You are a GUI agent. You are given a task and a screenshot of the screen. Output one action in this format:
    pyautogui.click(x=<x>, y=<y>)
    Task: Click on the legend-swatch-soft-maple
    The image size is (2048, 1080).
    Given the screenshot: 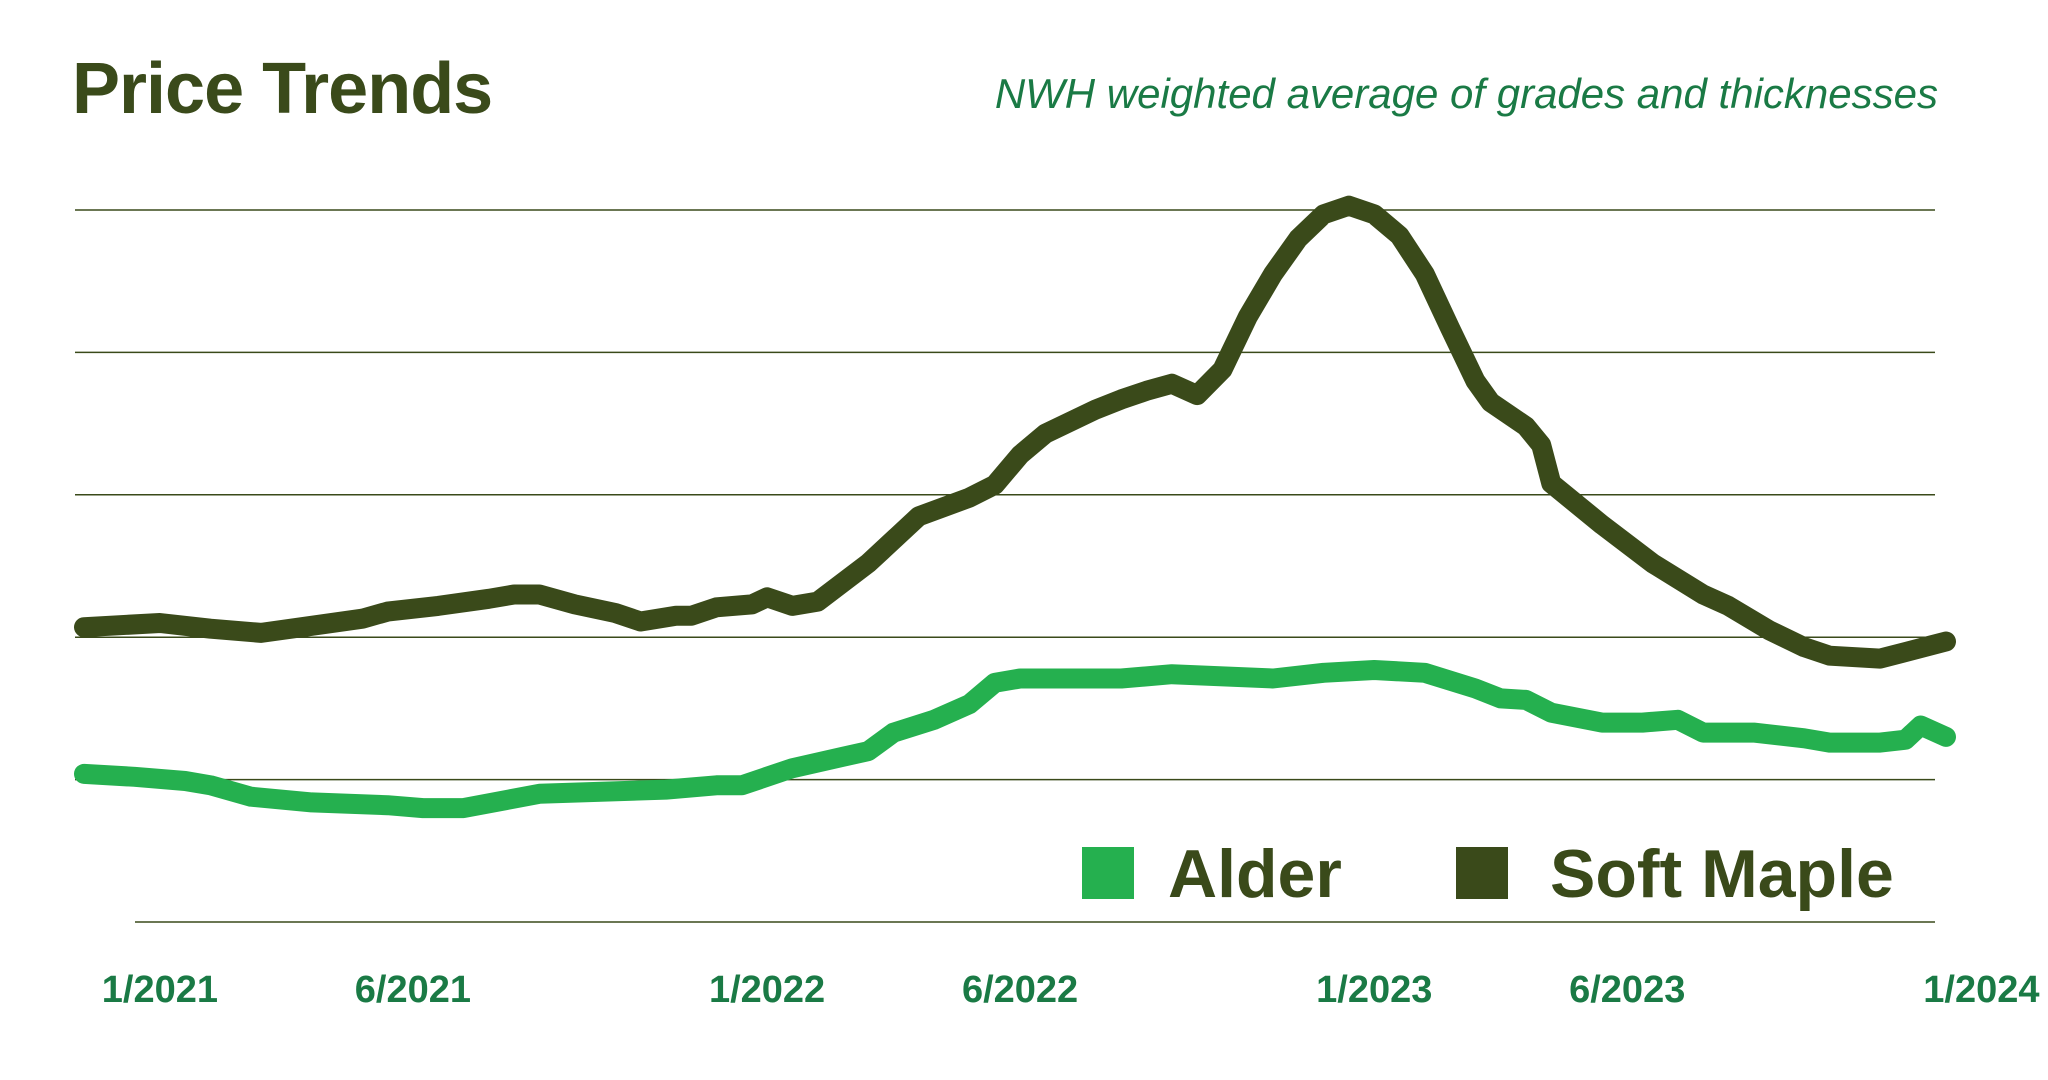 What is the action you would take?
    pyautogui.click(x=1482, y=873)
    